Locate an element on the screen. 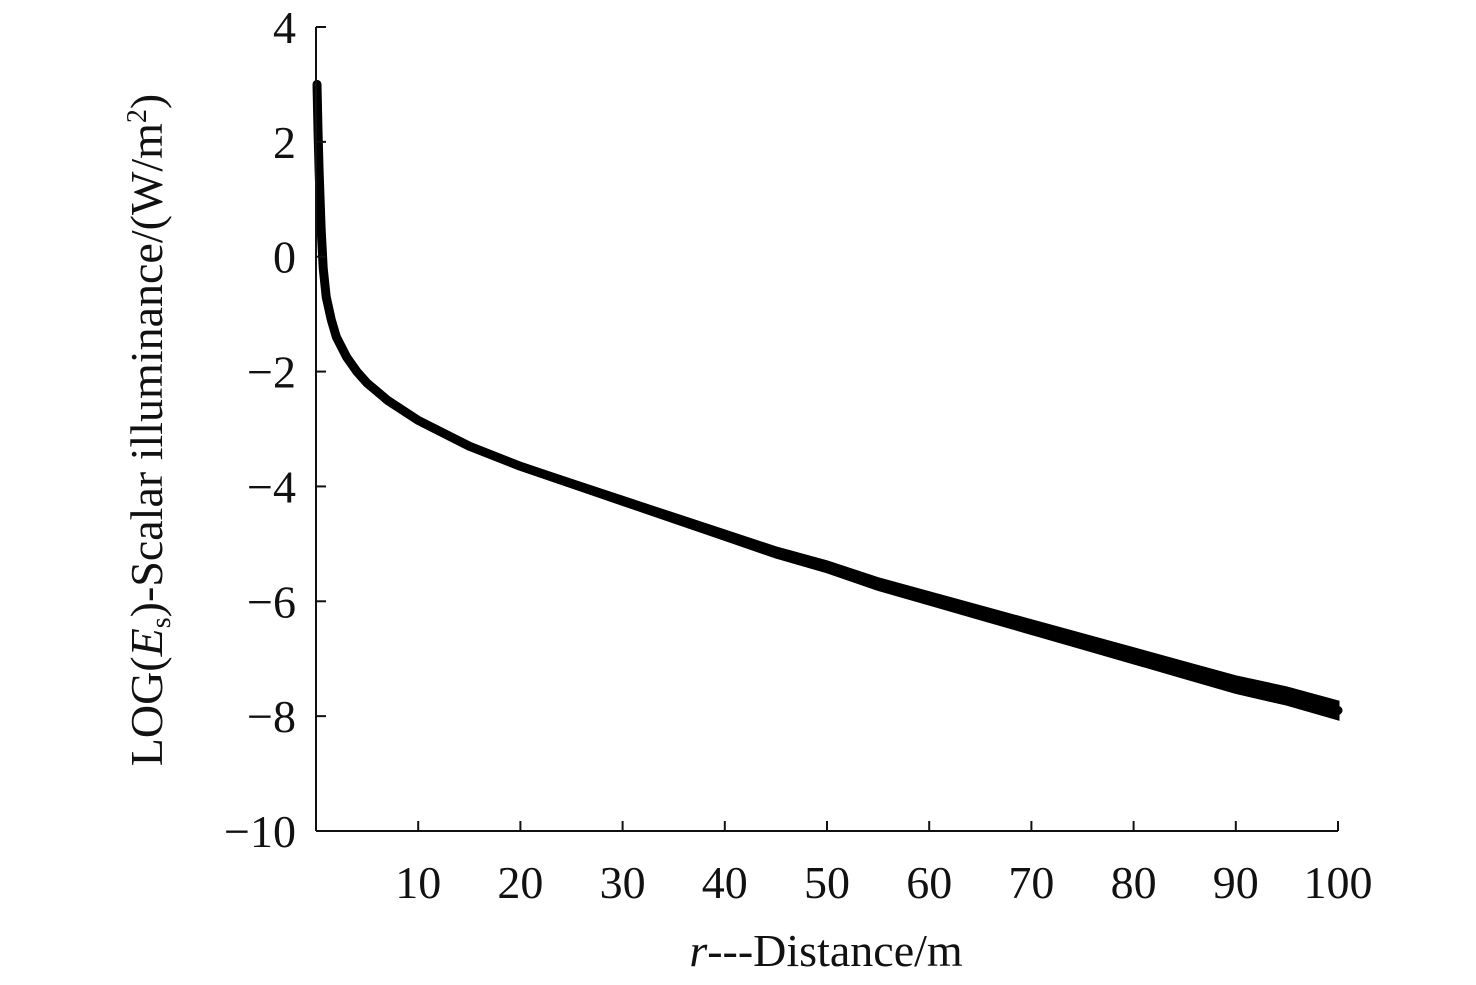 This screenshot has height=985, width=1476. y-tick-label: 4 is located at coordinates (284, 27).